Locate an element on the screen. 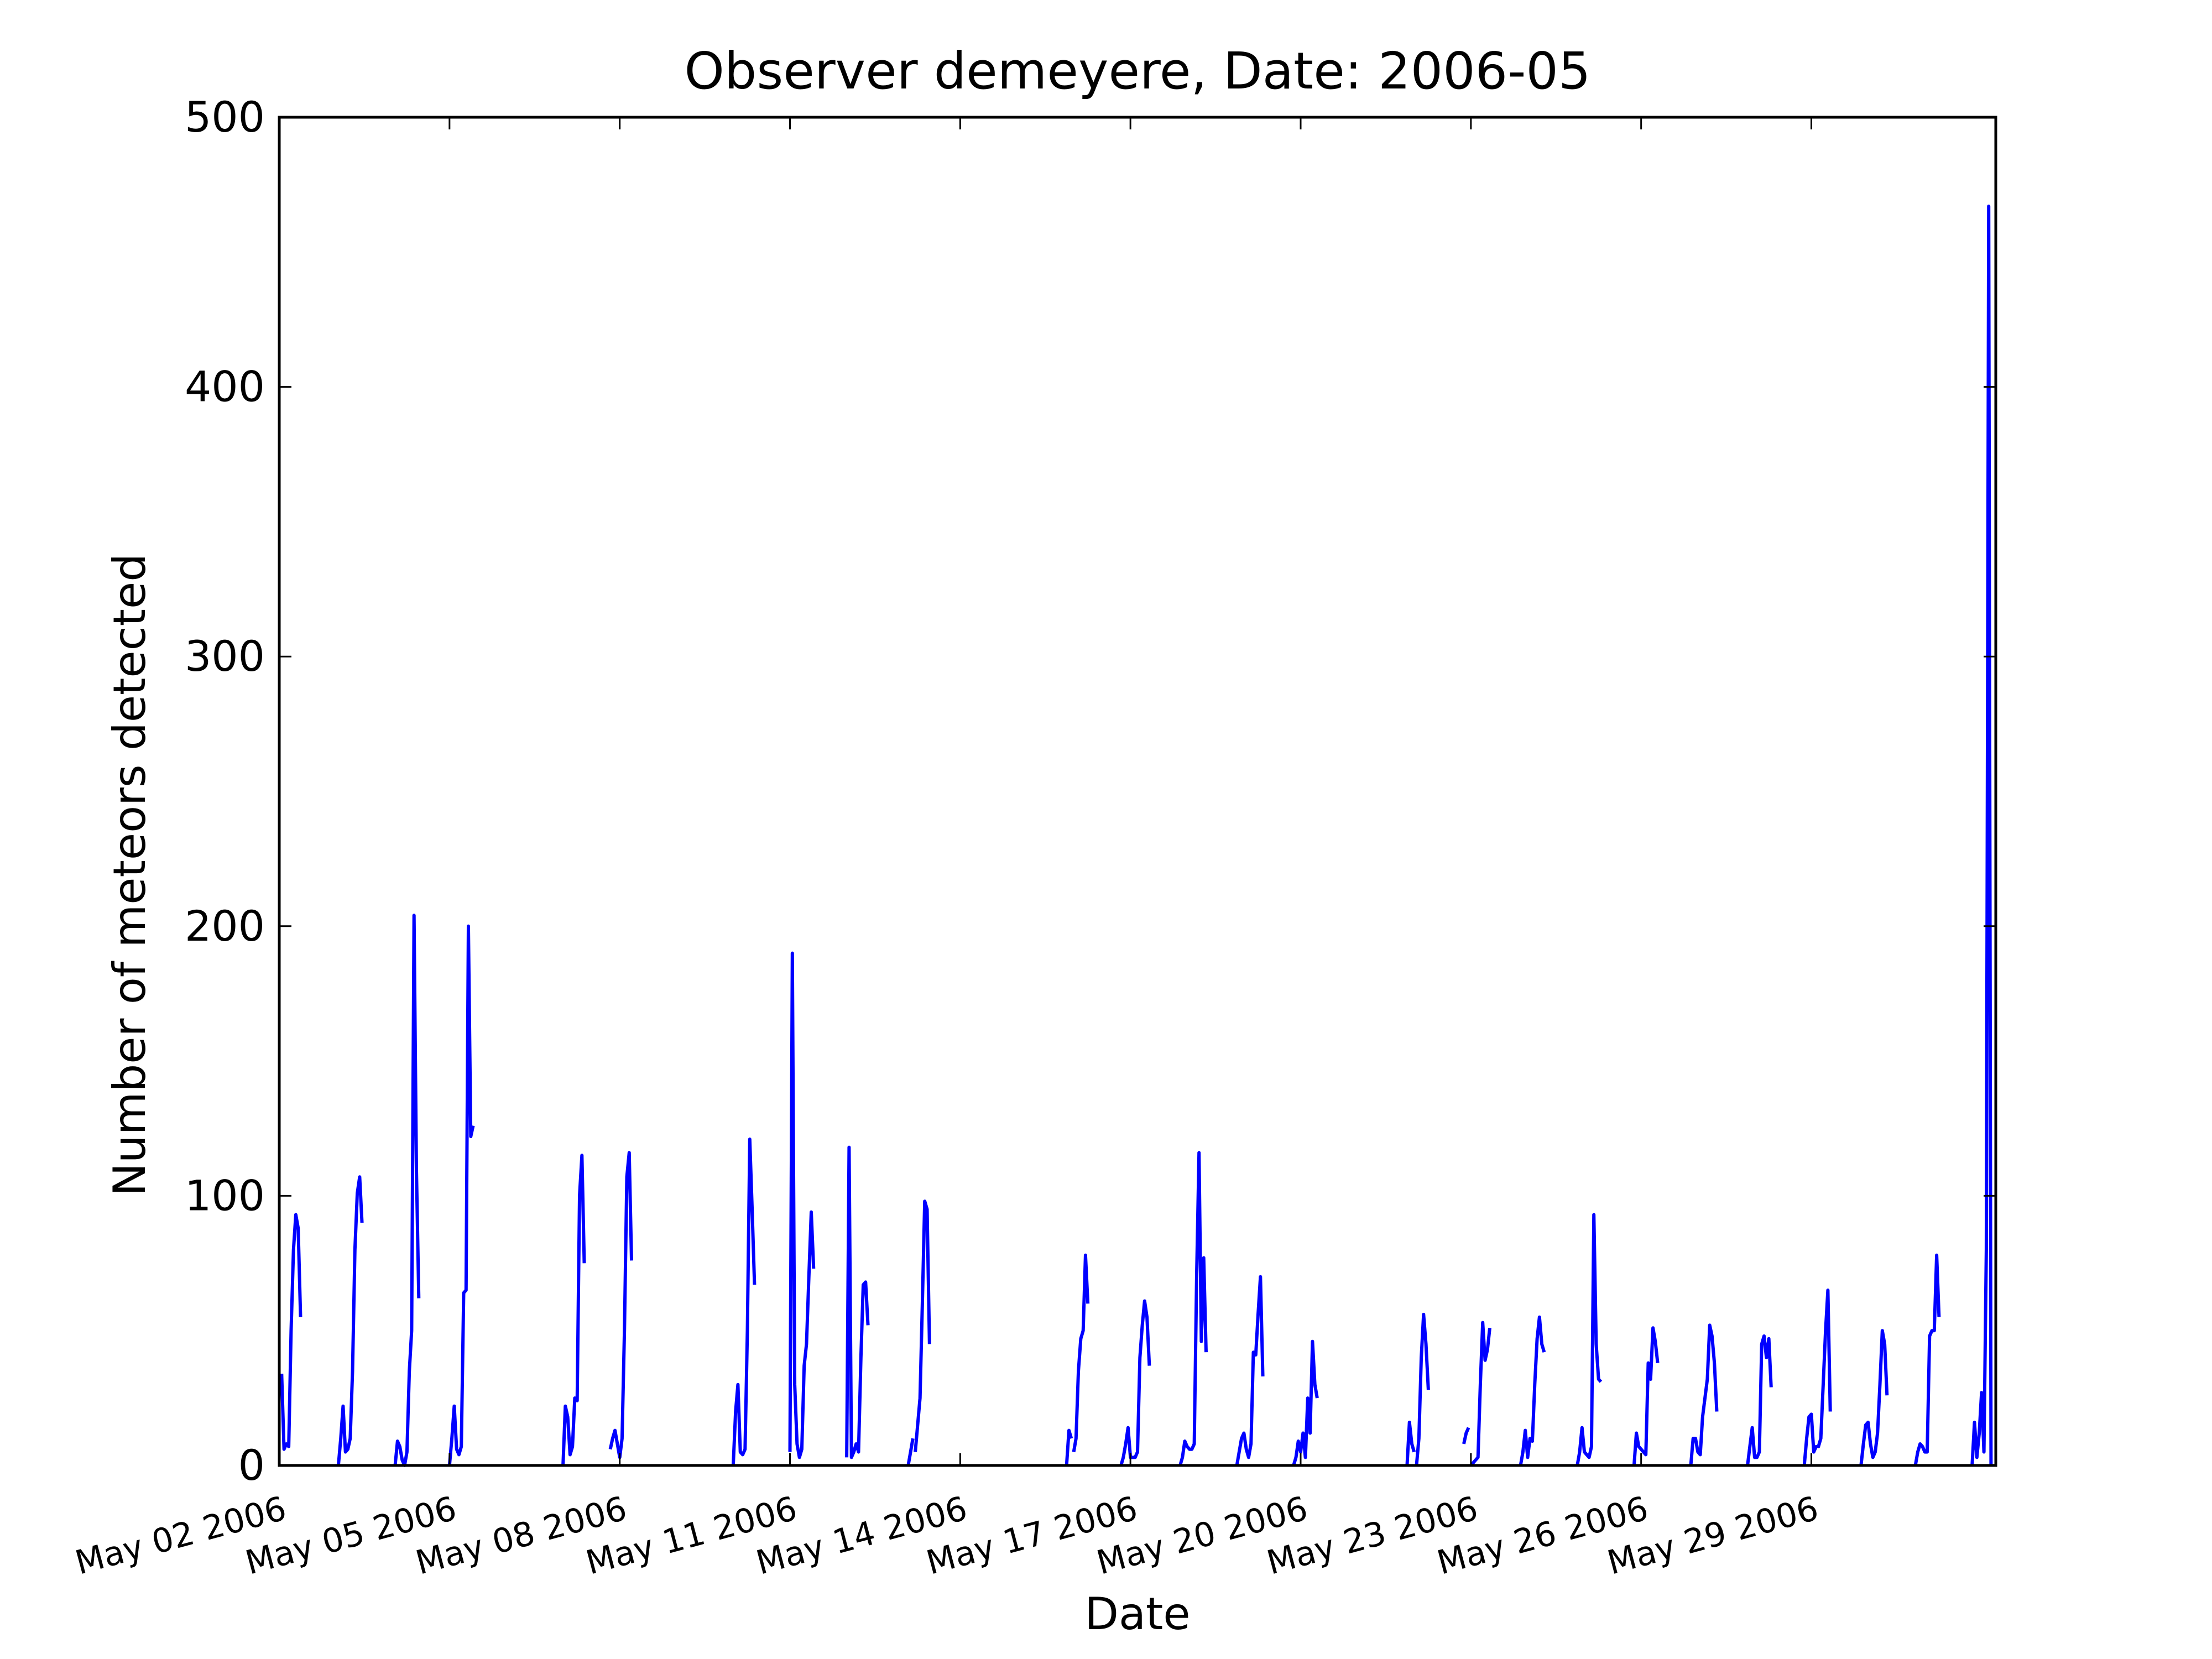 Image resolution: width=2212 pixels, height=1659 pixels. y-tick-label: 0 is located at coordinates (252, 1466).